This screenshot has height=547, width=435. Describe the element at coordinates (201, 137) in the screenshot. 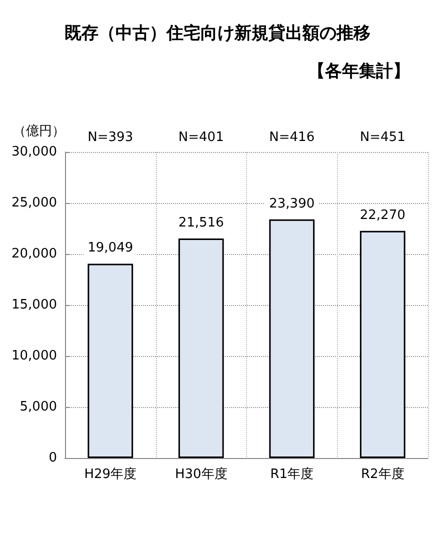

I see `text: N=401` at that location.